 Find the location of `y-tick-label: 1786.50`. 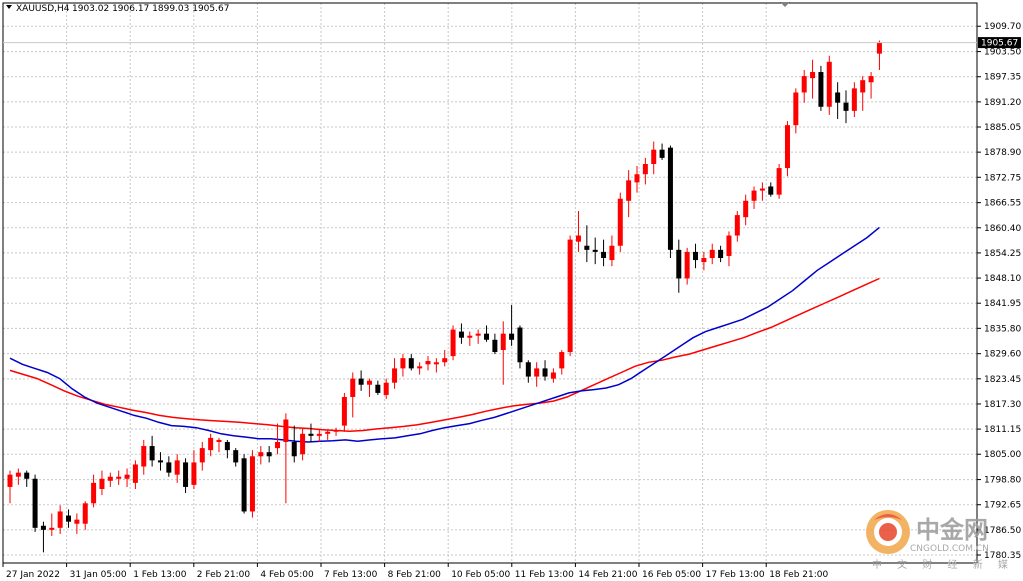

y-tick-label: 1786.50 is located at coordinates (1002, 531).